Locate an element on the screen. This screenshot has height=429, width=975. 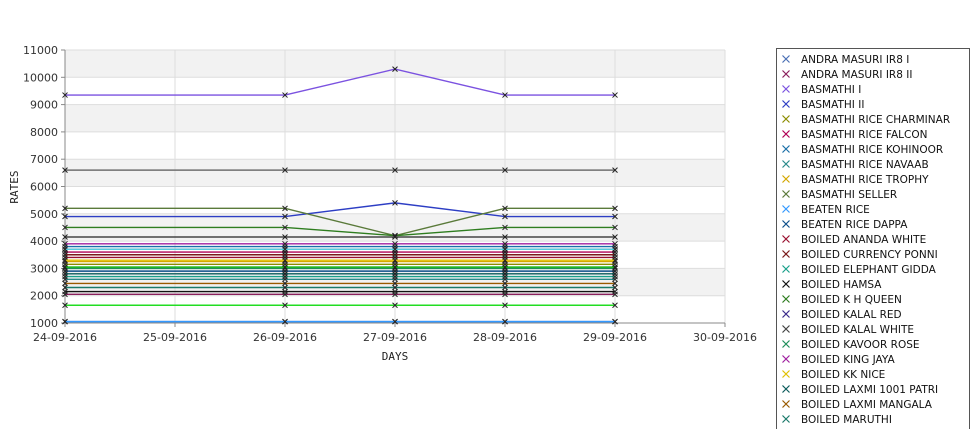
y-tick-label: 6000 is located at coordinates (44, 187).